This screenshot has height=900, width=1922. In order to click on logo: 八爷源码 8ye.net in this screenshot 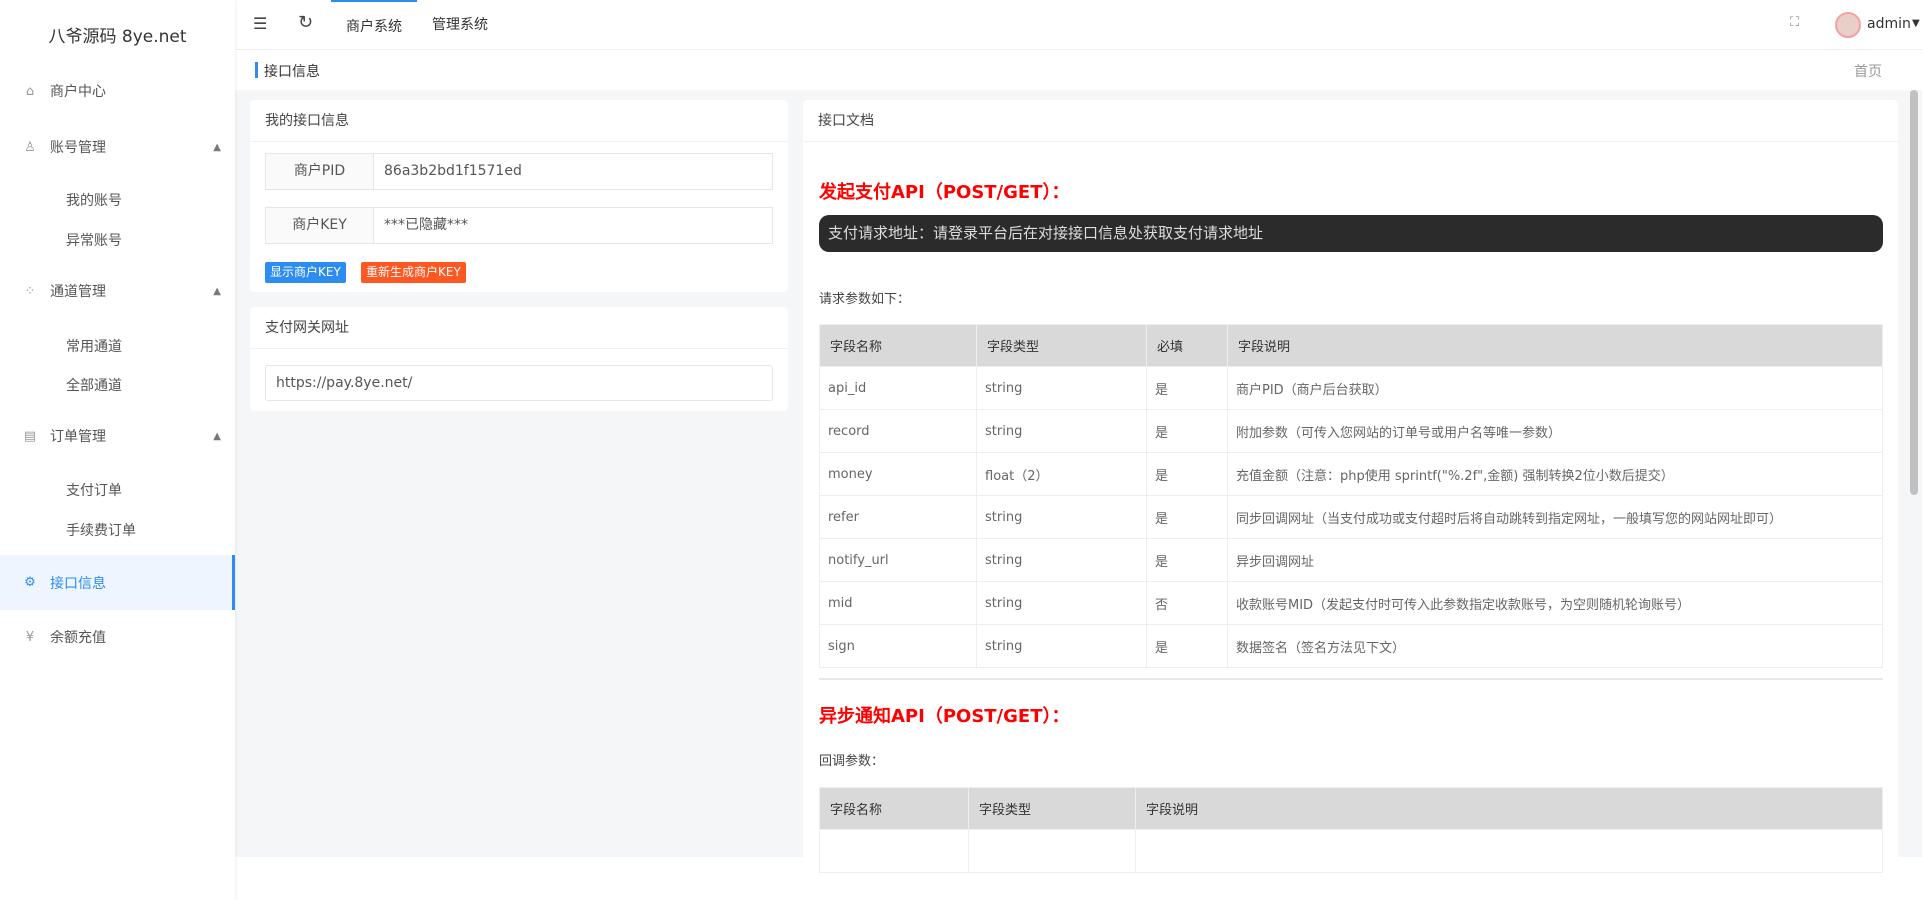, I will do `click(117, 37)`.